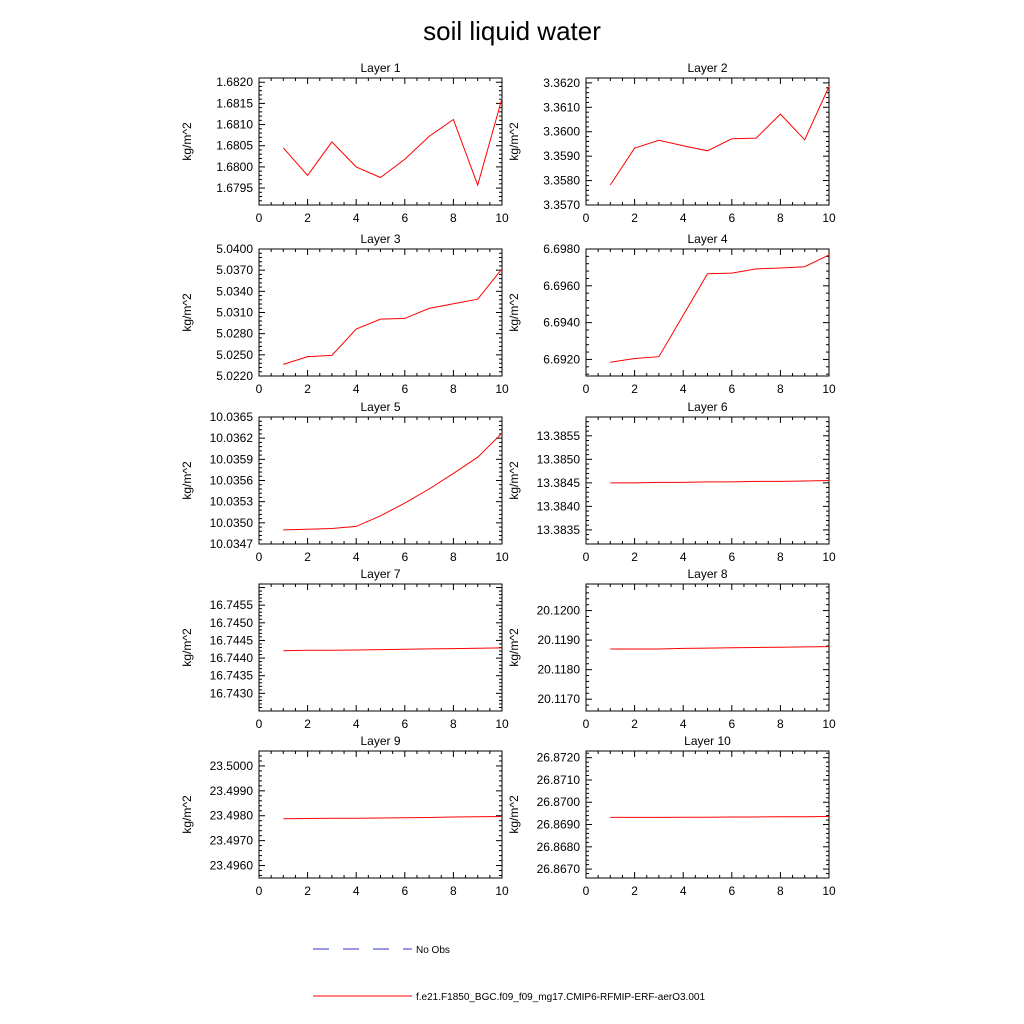 The width and height of the screenshot is (1024, 1024). Describe the element at coordinates (234, 291) in the screenshot. I see `y-tick-label: 5.0340` at that location.